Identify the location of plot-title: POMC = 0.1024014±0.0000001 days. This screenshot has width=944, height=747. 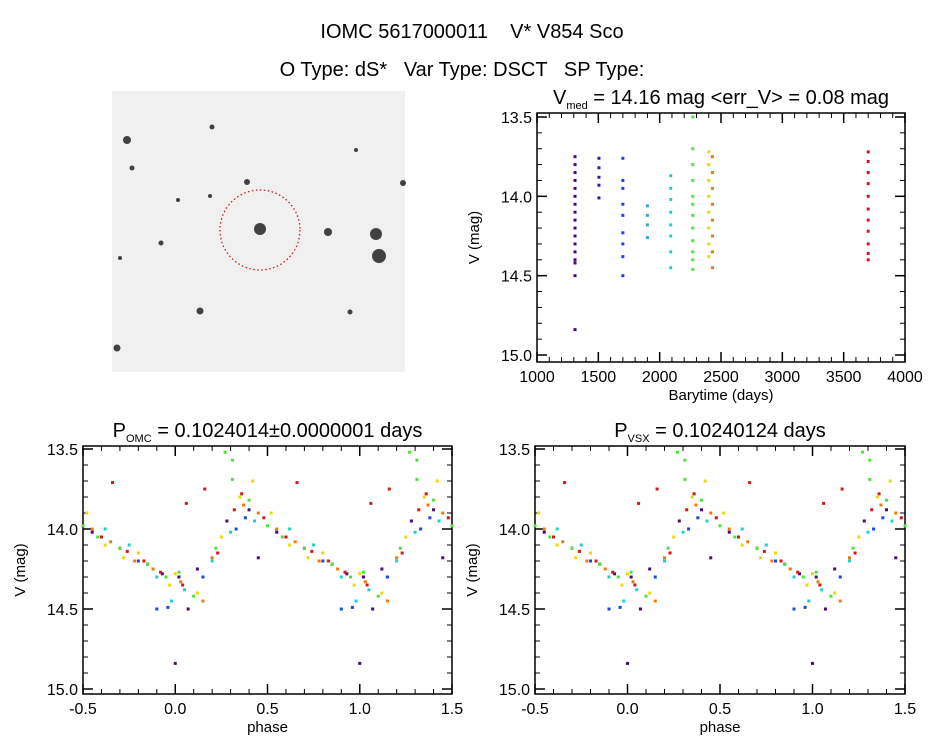
(268, 432).